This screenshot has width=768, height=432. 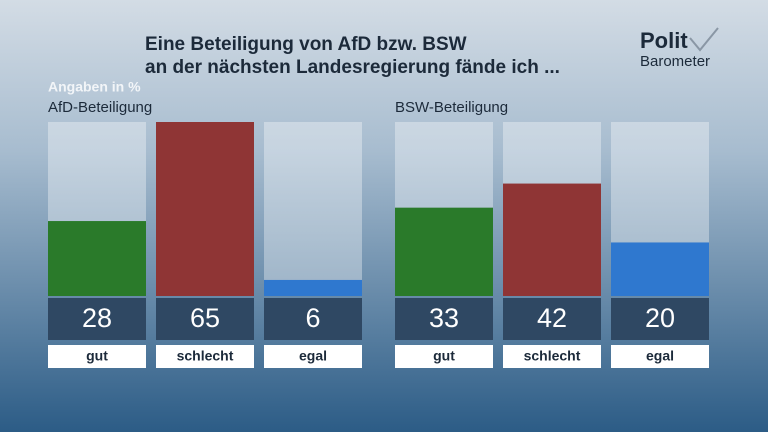 I want to click on value-label: 42, so click(x=552, y=318).